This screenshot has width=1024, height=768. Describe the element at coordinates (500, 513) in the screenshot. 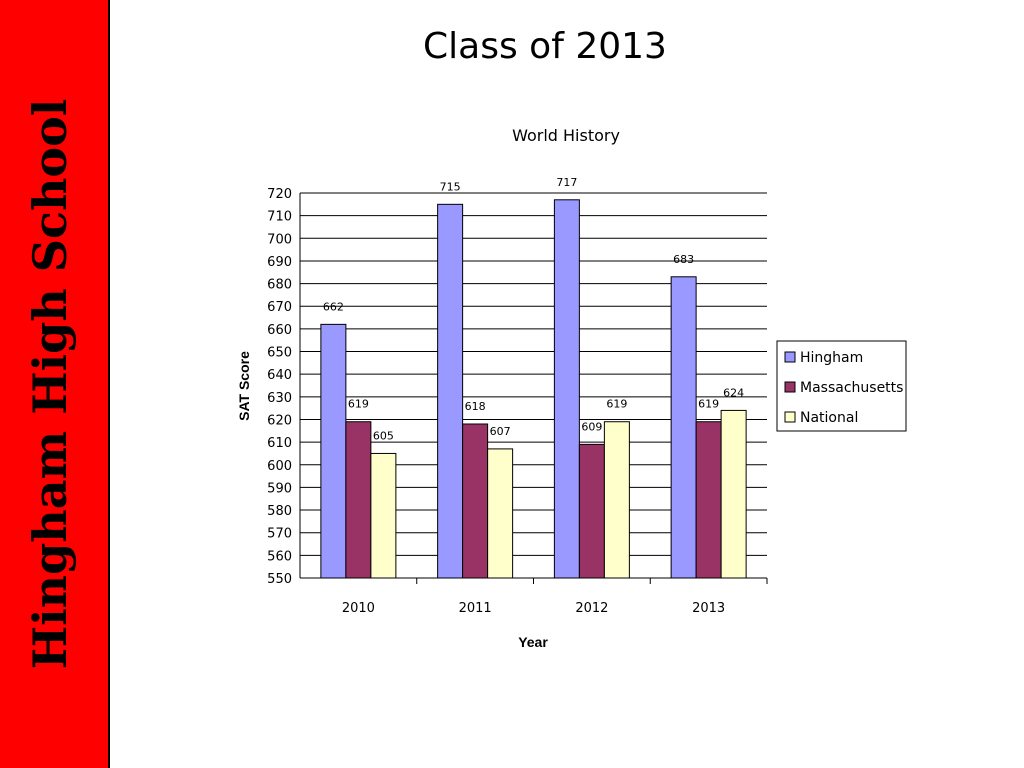

I see `bar-national-2011` at that location.